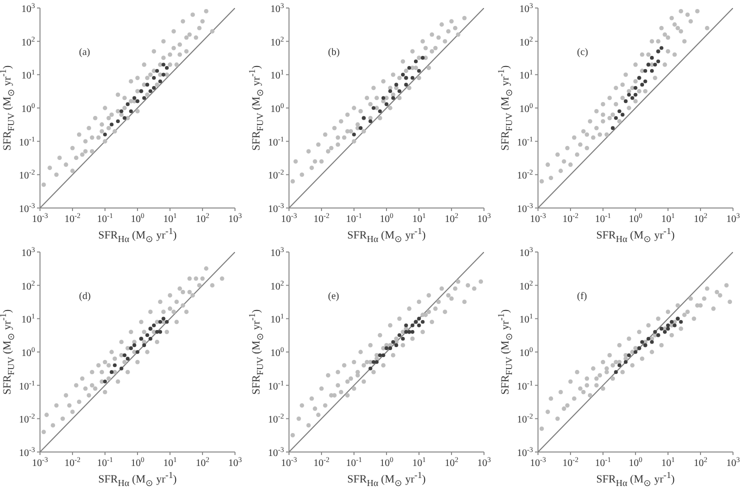  Describe the element at coordinates (582, 296) in the screenshot. I see `annotation: (f)` at that location.